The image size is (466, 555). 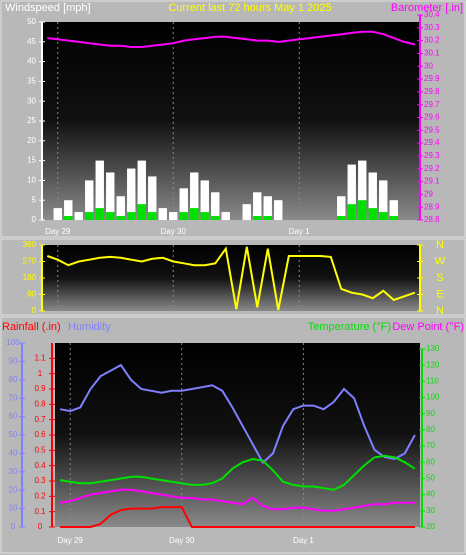 What do you see at coordinates (182, 540) in the screenshot?
I see `x-tick-label: Day 30` at bounding box center [182, 540].